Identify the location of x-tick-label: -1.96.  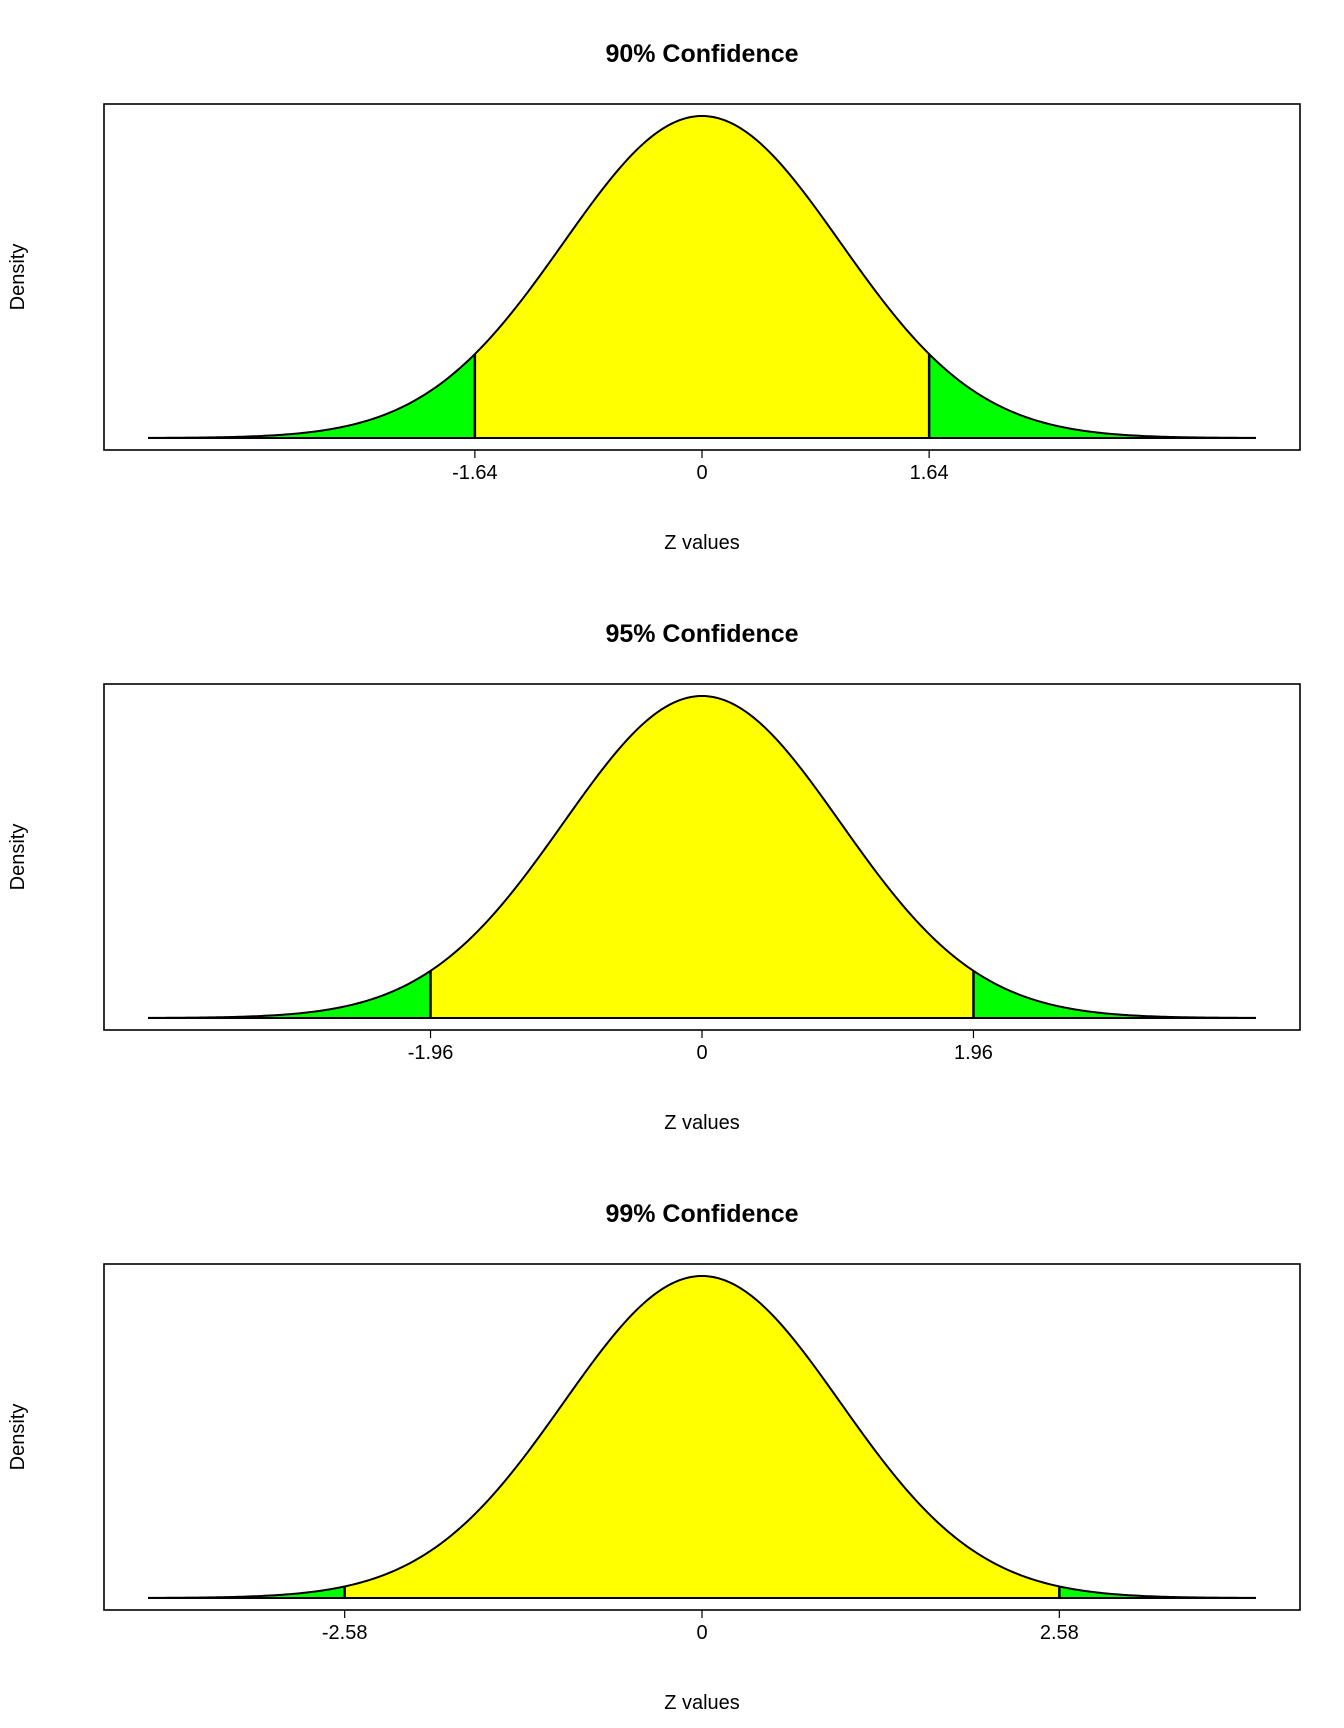
(431, 1053).